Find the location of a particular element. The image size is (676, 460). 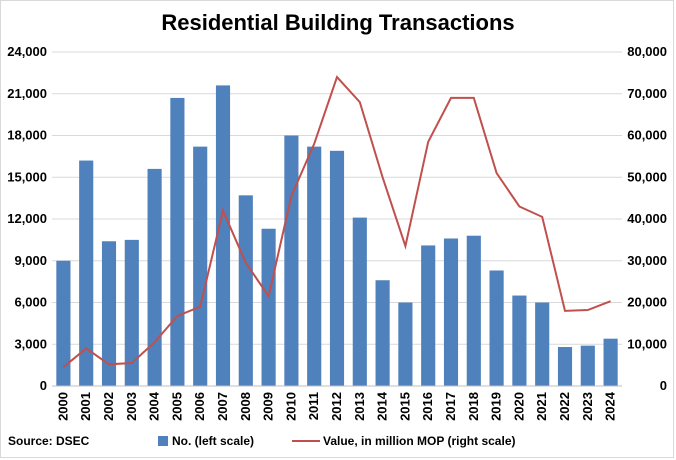

right-tick-label: 0 is located at coordinates (663, 385).